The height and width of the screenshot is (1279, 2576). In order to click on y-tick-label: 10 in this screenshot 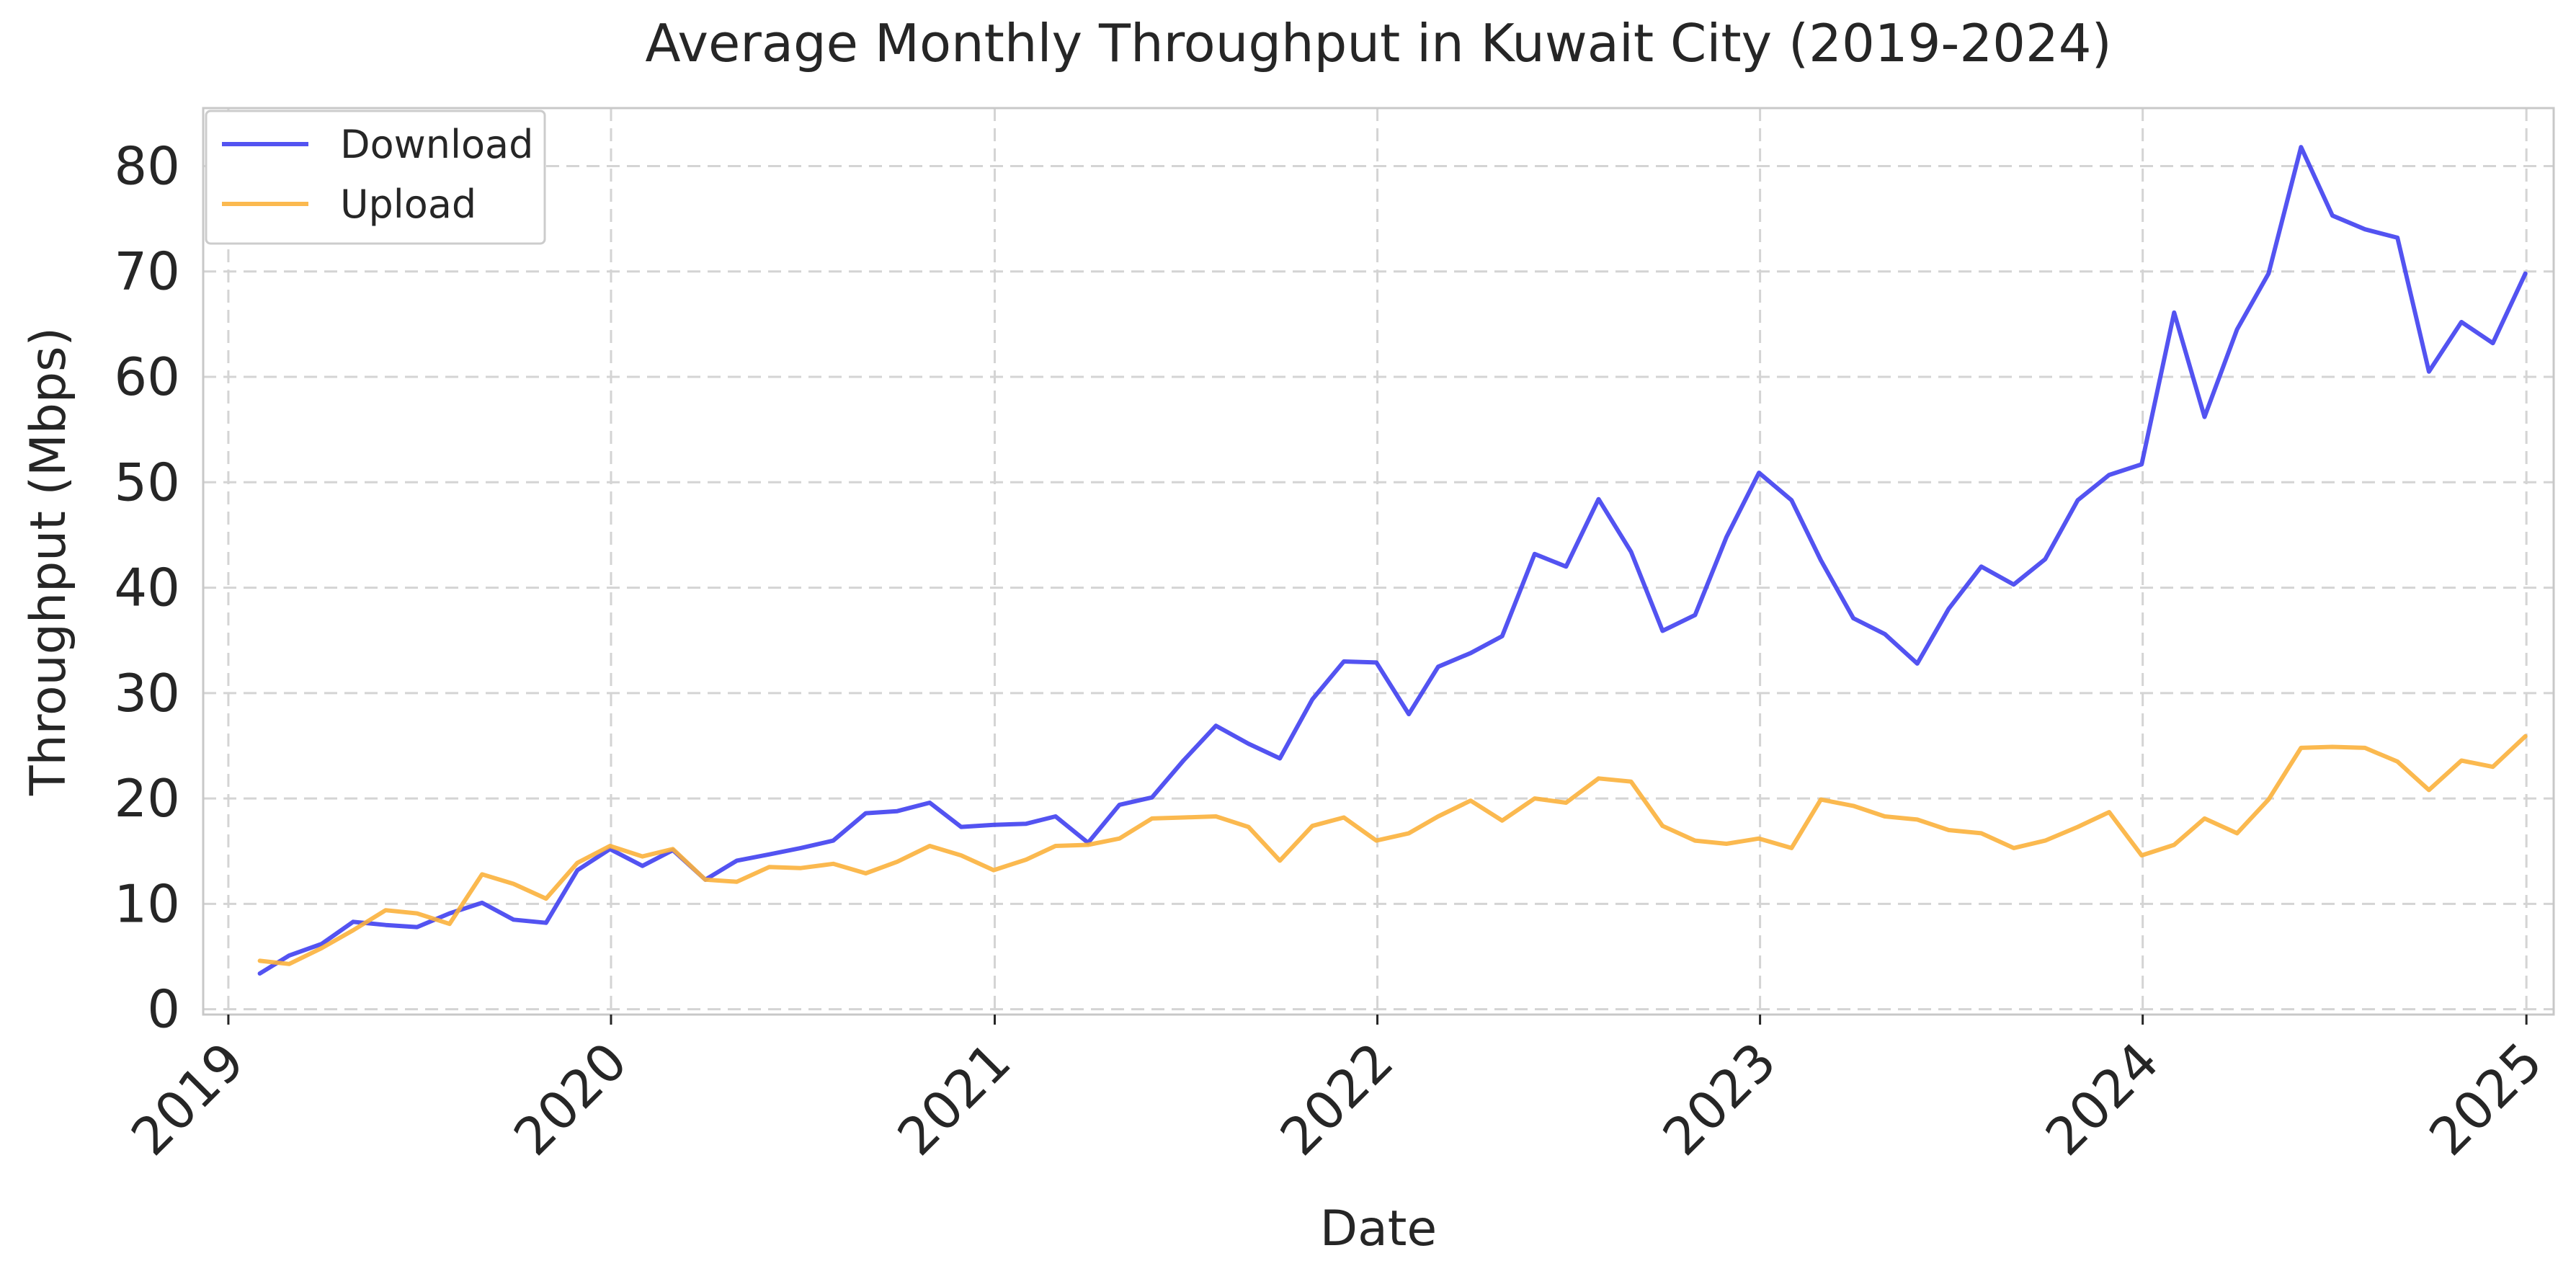, I will do `click(147, 903)`.